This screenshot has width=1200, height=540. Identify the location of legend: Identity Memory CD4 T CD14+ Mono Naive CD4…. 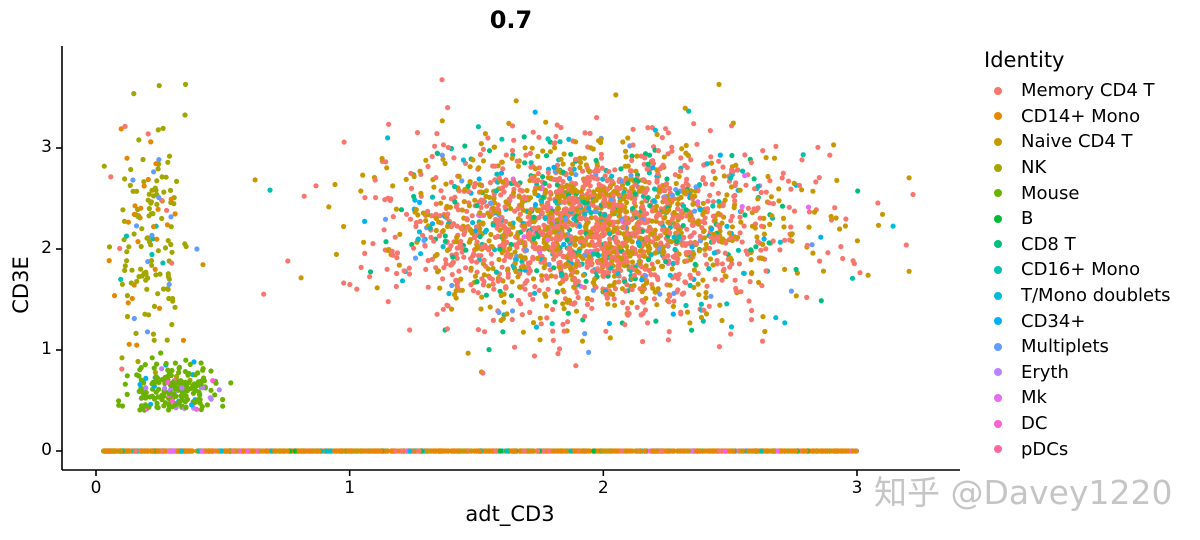
(1077, 255).